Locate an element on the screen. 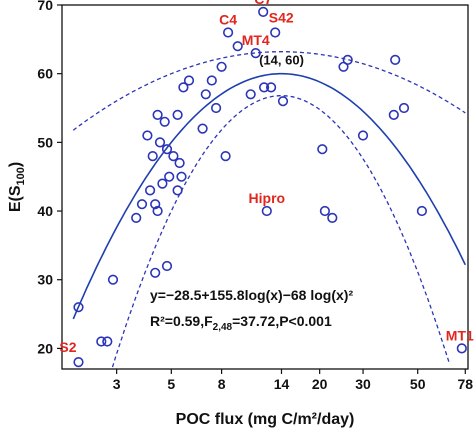  site-label-c7: C7 is located at coordinates (263, 3).